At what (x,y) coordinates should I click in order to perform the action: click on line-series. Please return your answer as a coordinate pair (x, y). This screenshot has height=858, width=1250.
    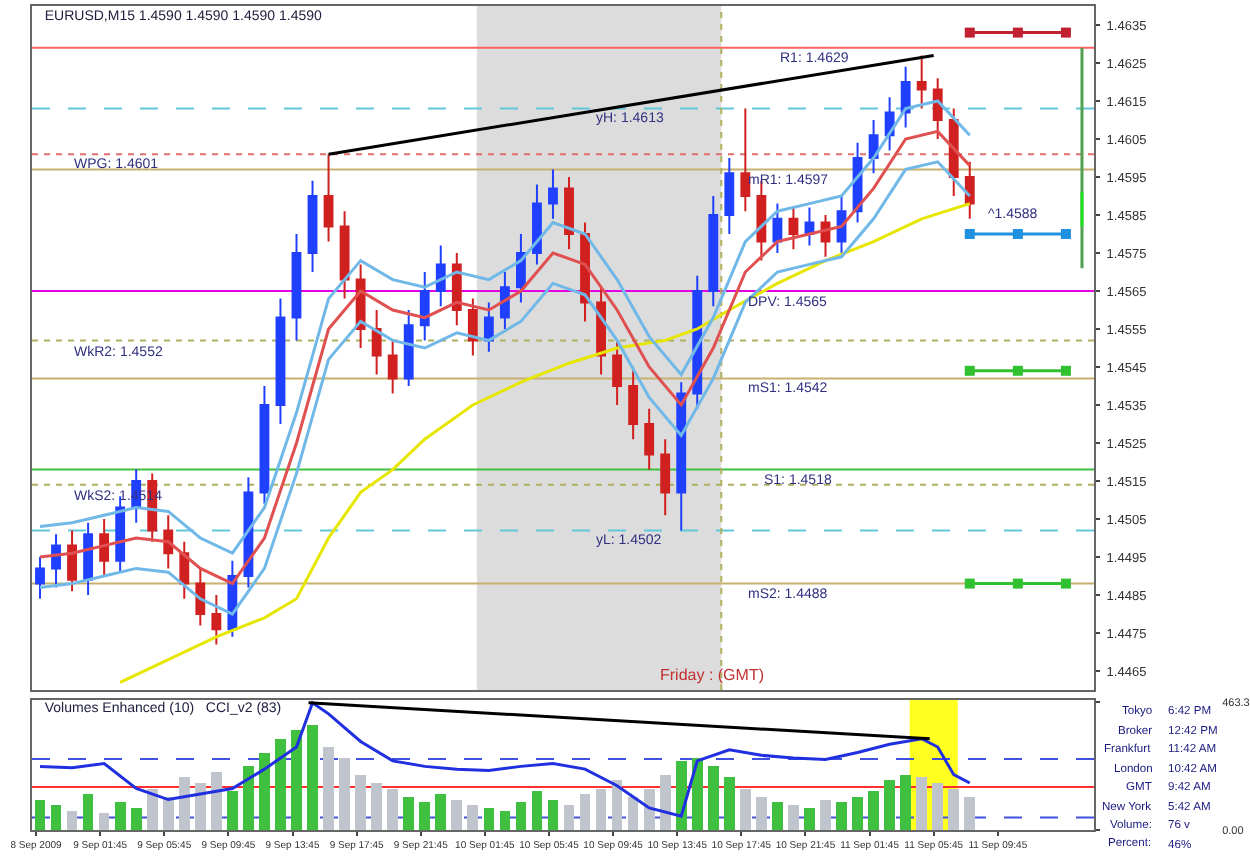
    Looking at the image, I should click on (505, 759).